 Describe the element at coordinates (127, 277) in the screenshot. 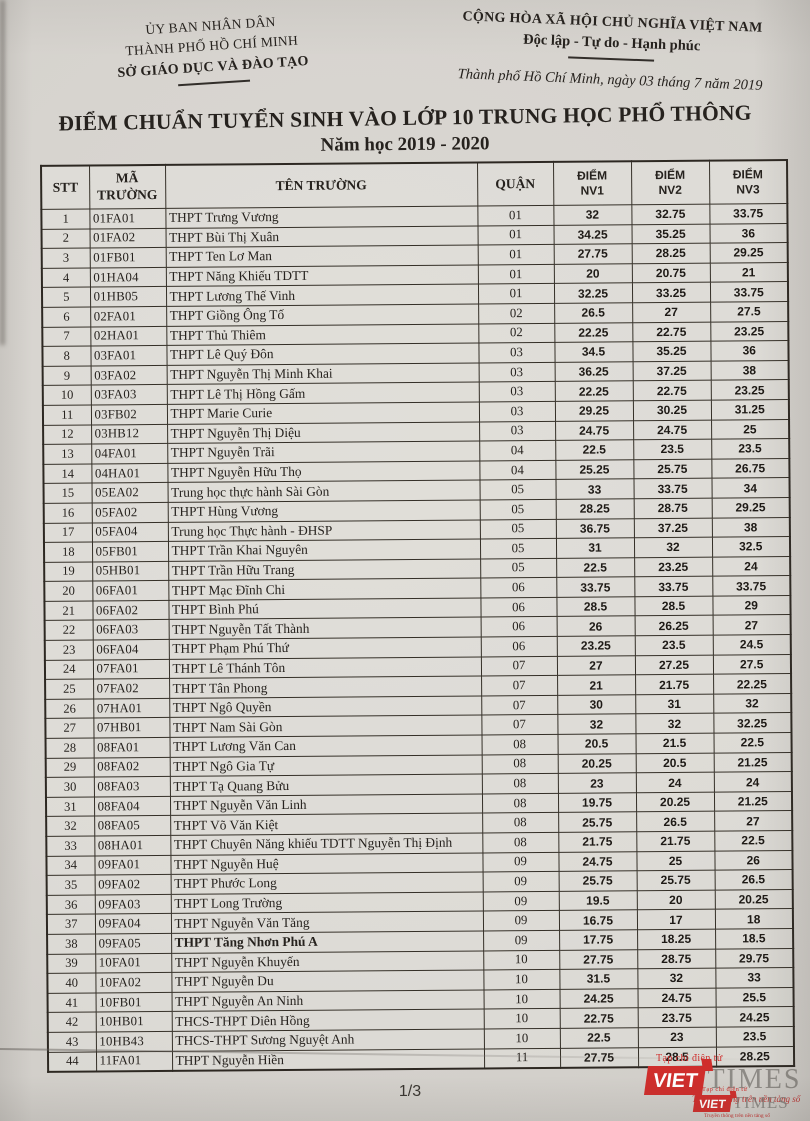

I see `cell-school-code: 01HA04` at that location.